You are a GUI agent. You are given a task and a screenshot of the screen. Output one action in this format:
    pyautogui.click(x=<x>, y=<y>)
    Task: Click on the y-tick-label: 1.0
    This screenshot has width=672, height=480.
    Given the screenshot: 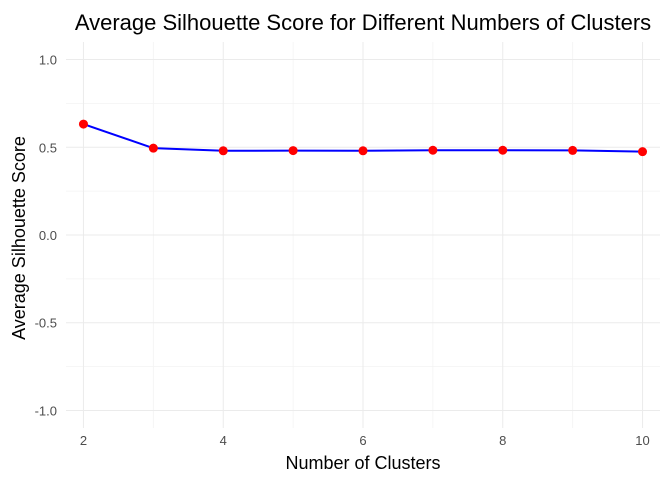 What is the action you would take?
    pyautogui.click(x=48, y=60)
    